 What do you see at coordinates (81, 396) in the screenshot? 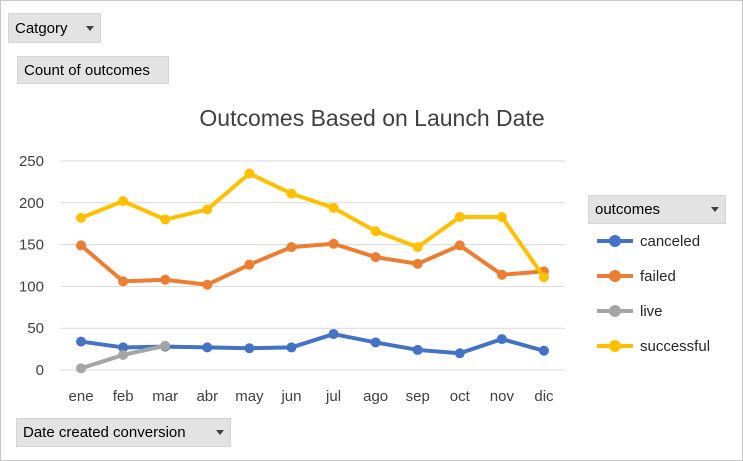
I see `x-tick-label: ene` at bounding box center [81, 396].